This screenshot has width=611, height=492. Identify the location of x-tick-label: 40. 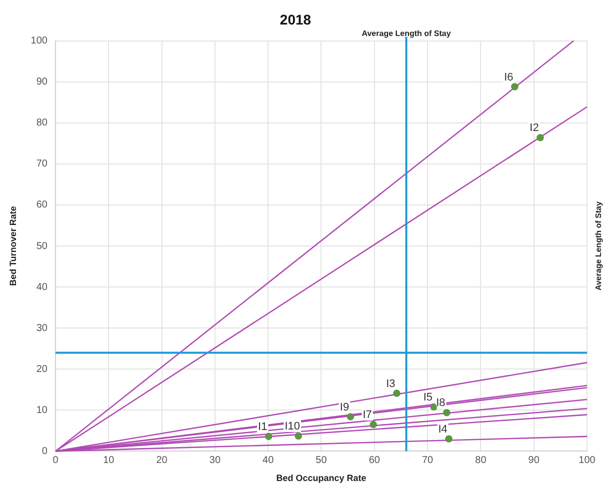
(268, 460).